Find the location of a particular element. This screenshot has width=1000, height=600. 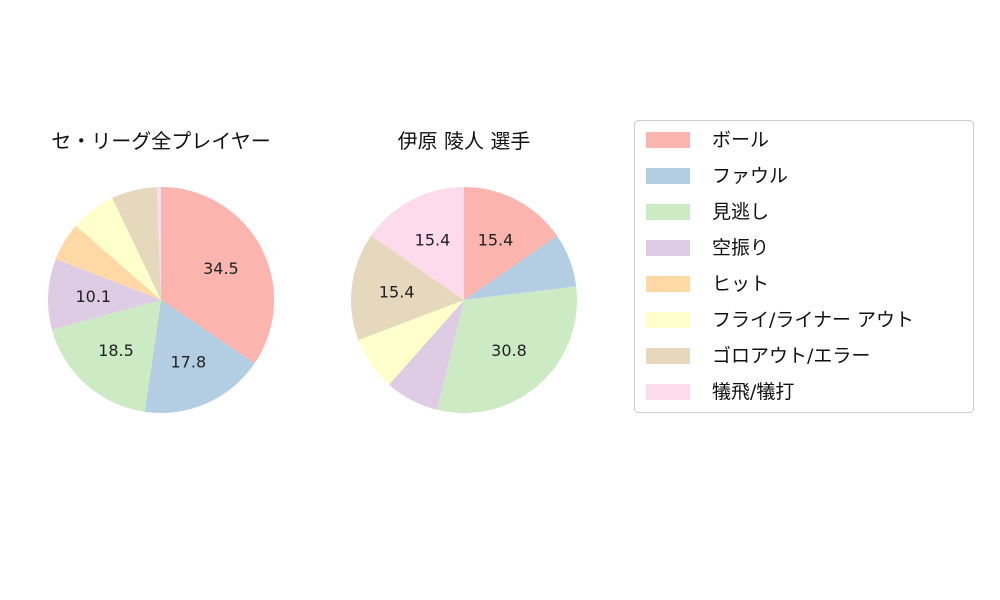

pie-labels-player: 15.4 30.8 15.4 15.4 is located at coordinates (453, 295).